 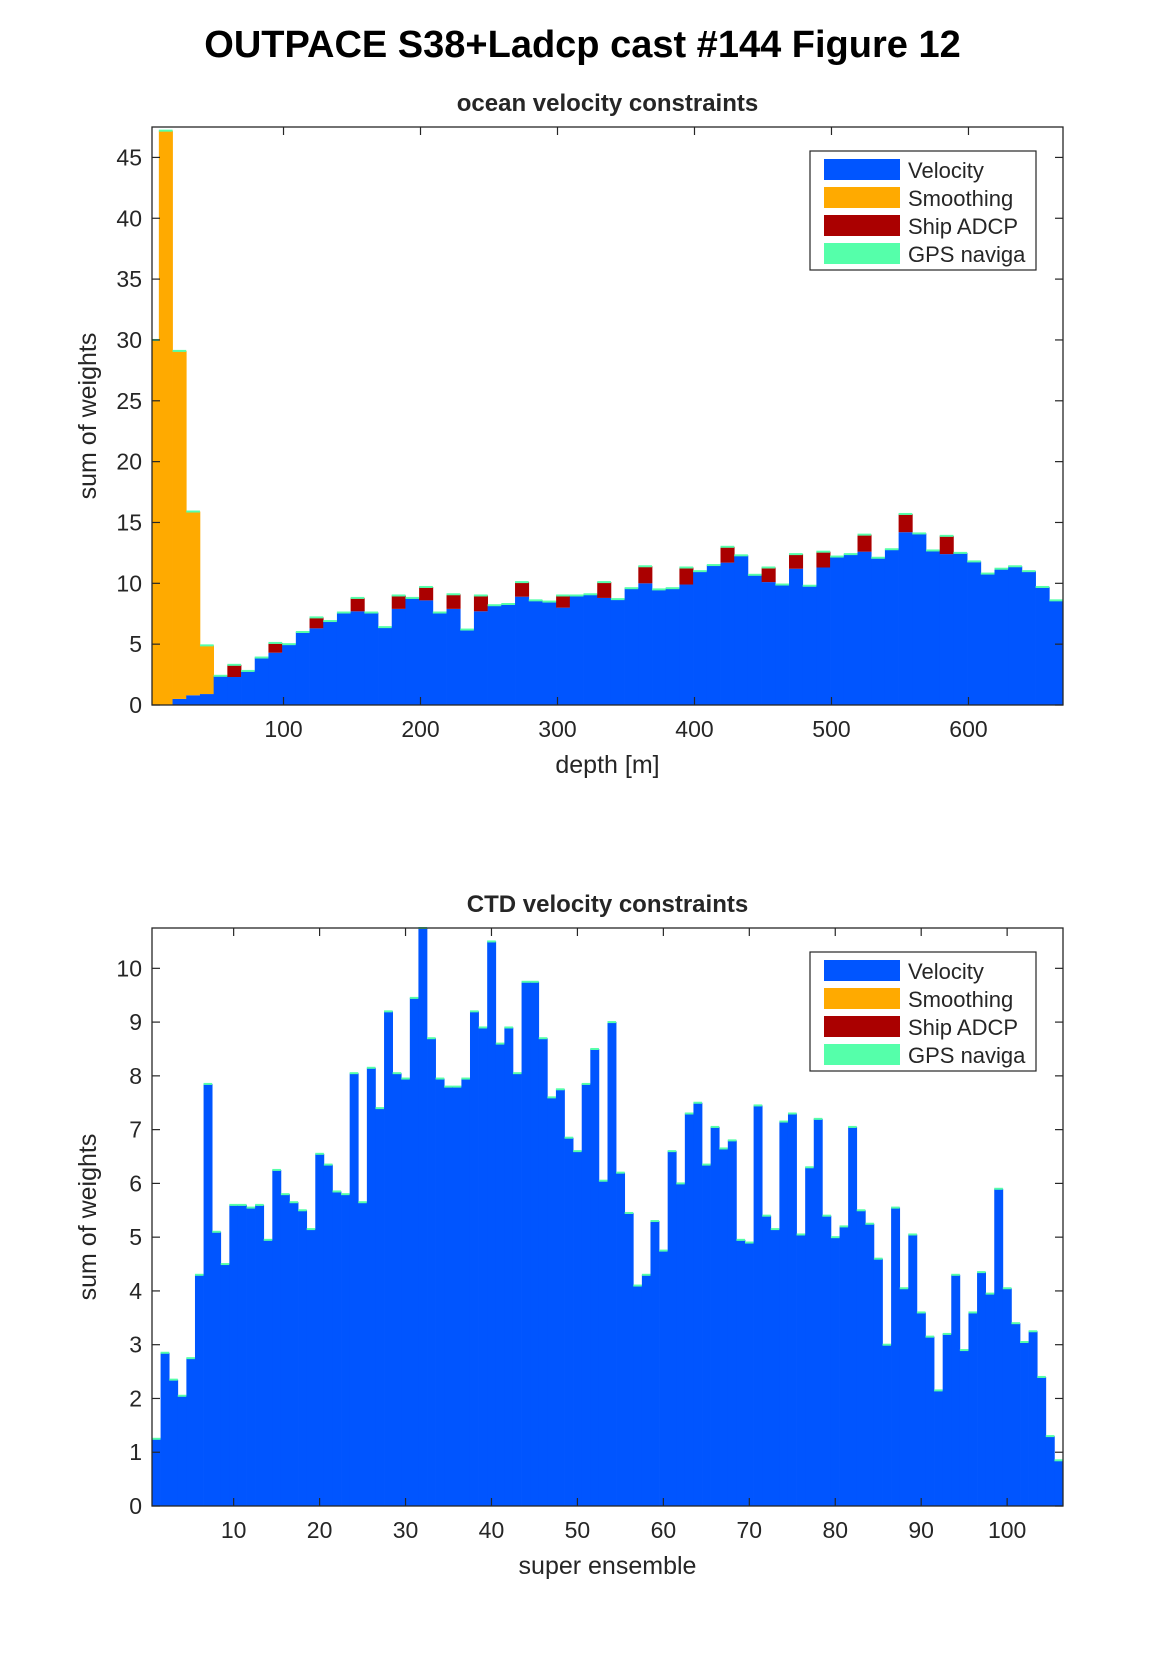 What do you see at coordinates (750, 1530) in the screenshot?
I see `x-tick-label: 70` at bounding box center [750, 1530].